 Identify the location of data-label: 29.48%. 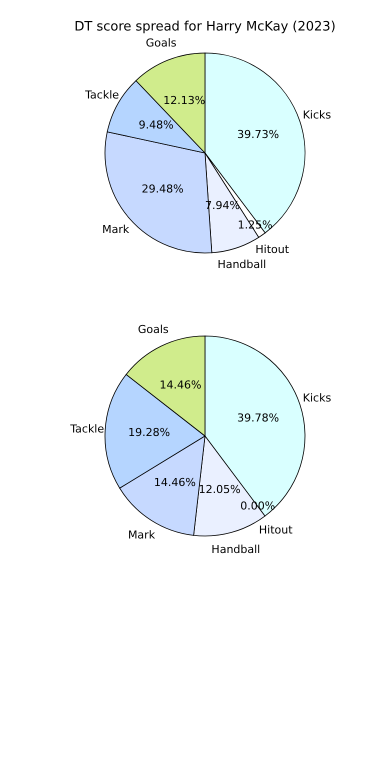
(163, 189).